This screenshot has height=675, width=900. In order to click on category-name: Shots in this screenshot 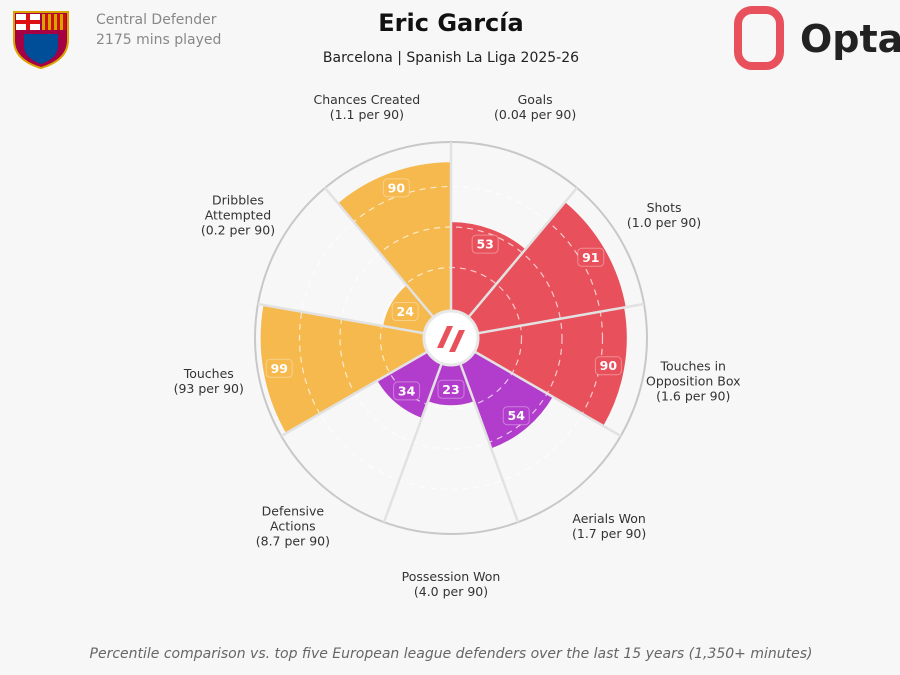, I will do `click(664, 207)`.